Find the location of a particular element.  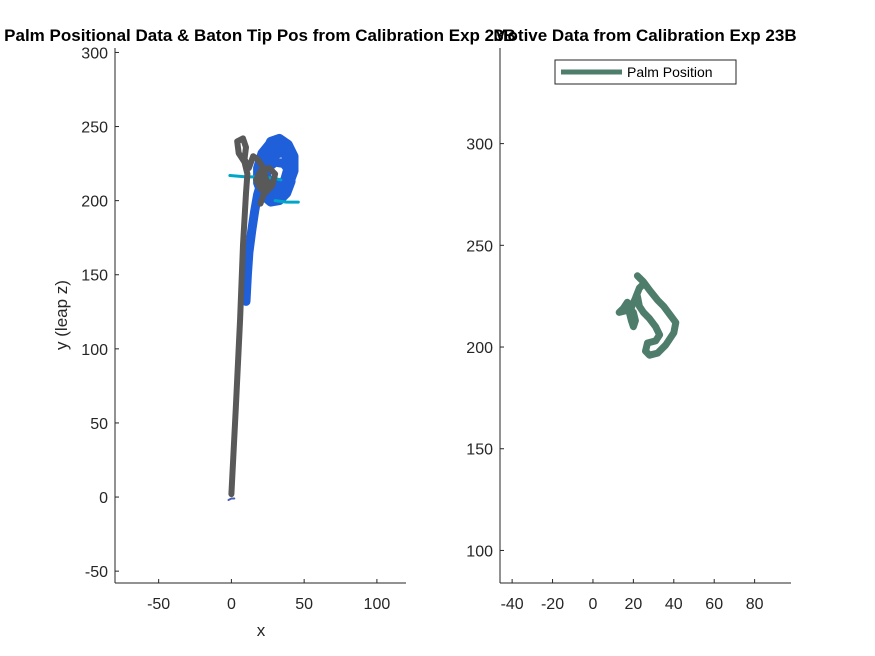

legend-entry-palm-position: Palm Position is located at coordinates (670, 72).